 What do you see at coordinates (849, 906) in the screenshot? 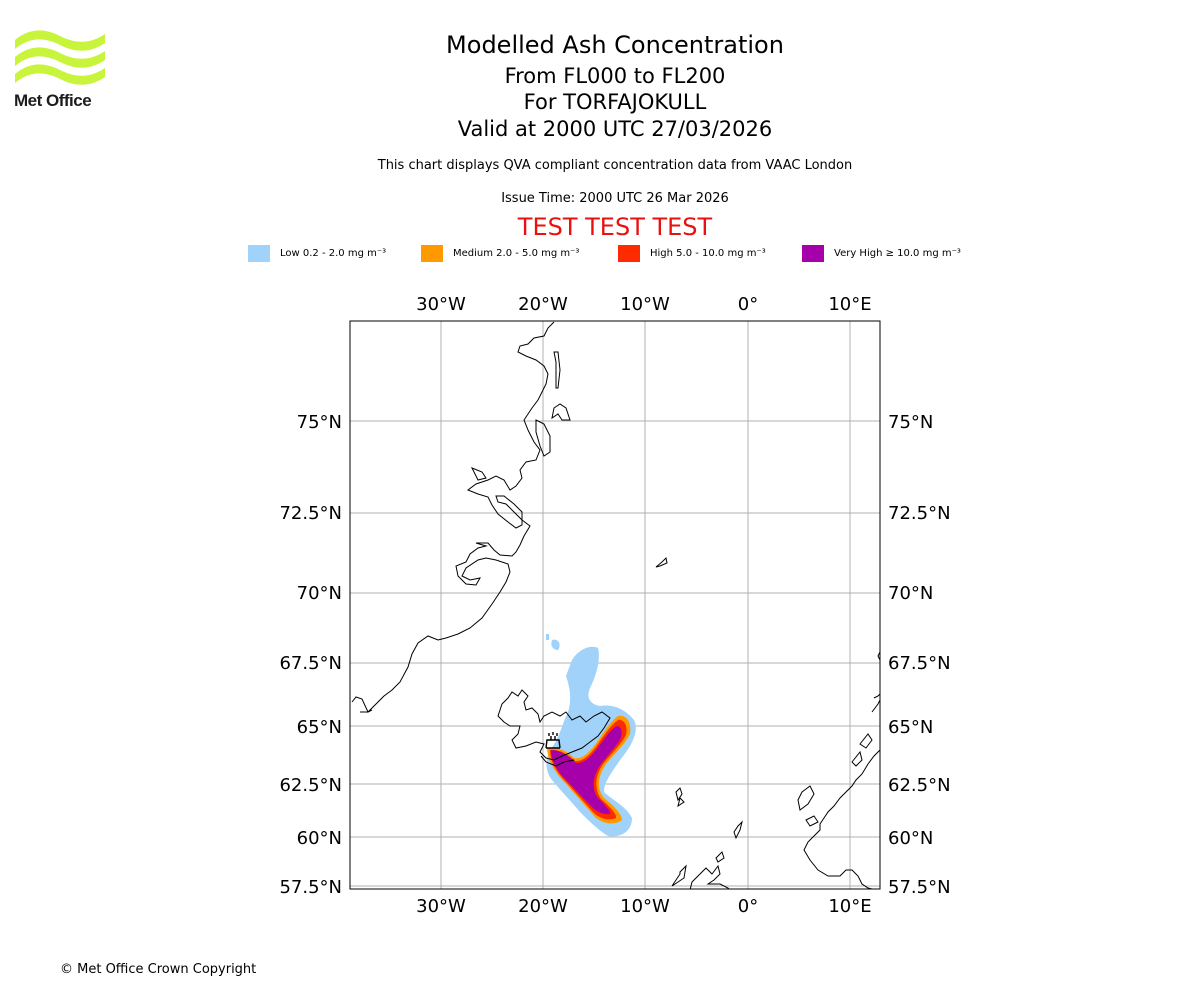
I see `lon-label-bottom-10e: 10°E` at bounding box center [849, 906].